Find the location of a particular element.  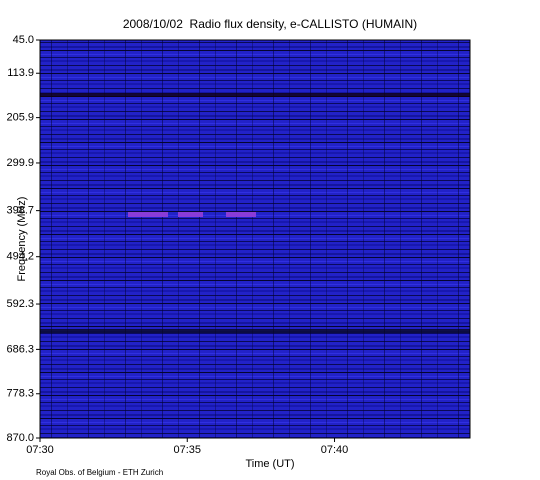

x-tick-label: 07:40 is located at coordinates (335, 450).